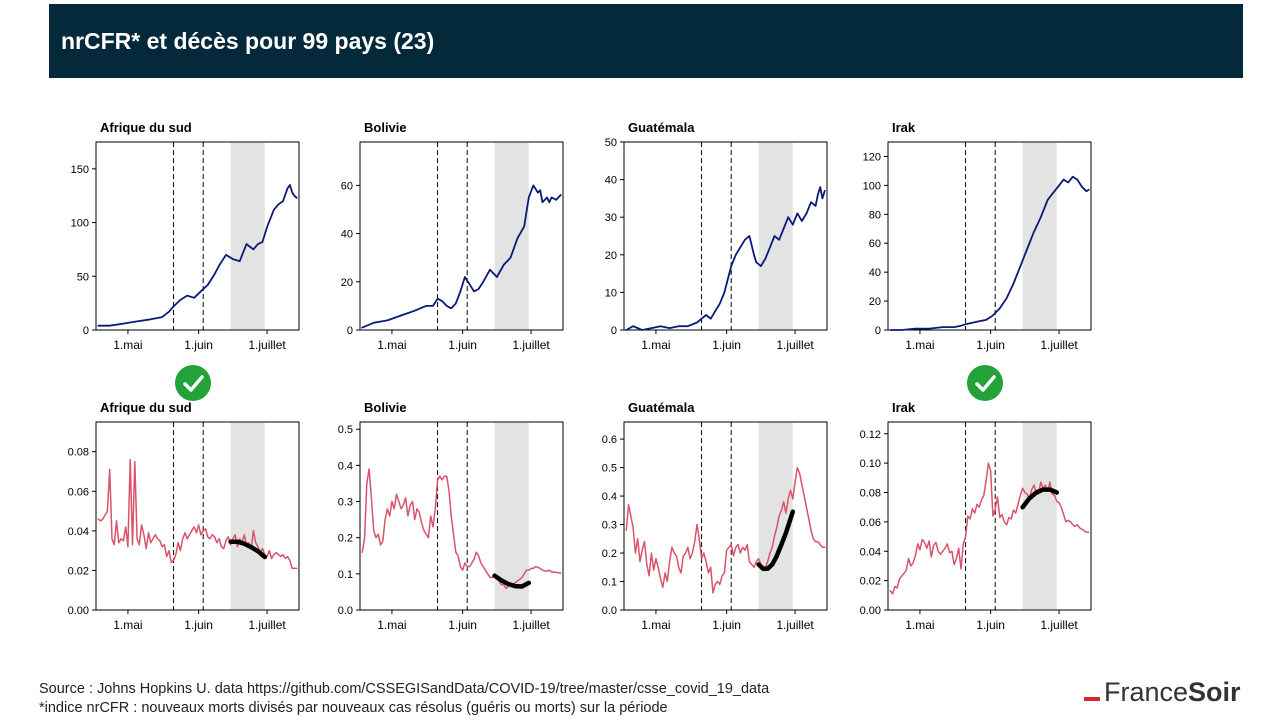 The height and width of the screenshot is (720, 1280). What do you see at coordinates (872, 157) in the screenshot?
I see `y-tick-label: 120` at bounding box center [872, 157].